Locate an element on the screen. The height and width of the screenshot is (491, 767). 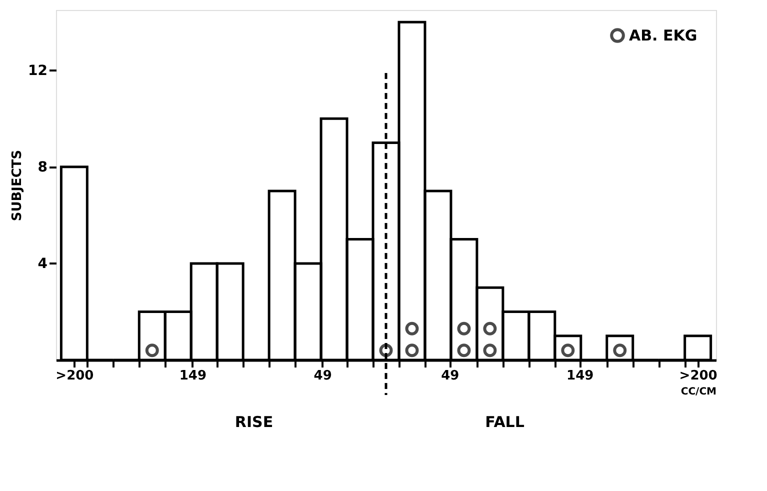
y-tick-label: 4 is located at coordinates (43, 264).